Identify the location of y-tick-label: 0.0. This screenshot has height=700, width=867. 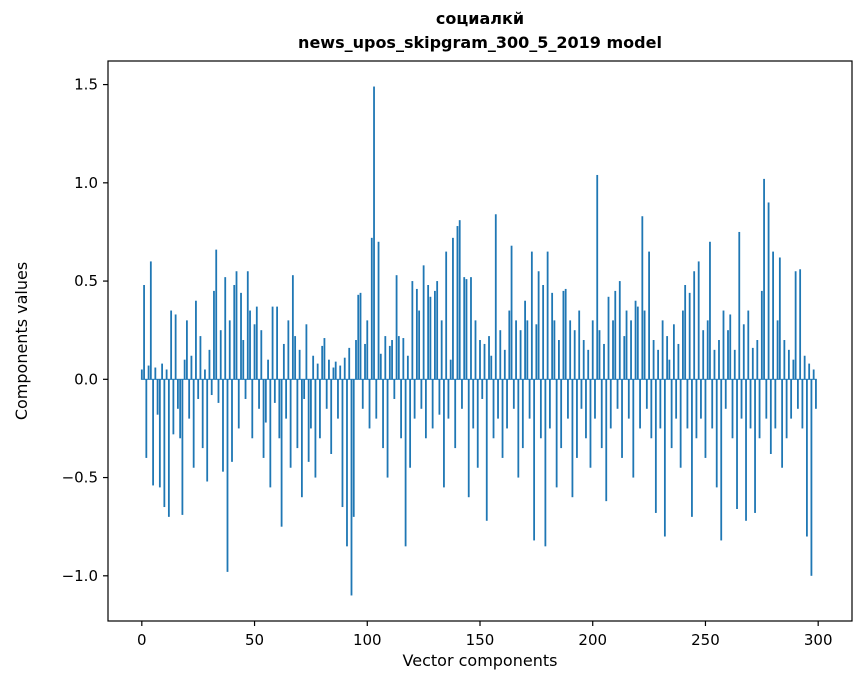
(86, 379).